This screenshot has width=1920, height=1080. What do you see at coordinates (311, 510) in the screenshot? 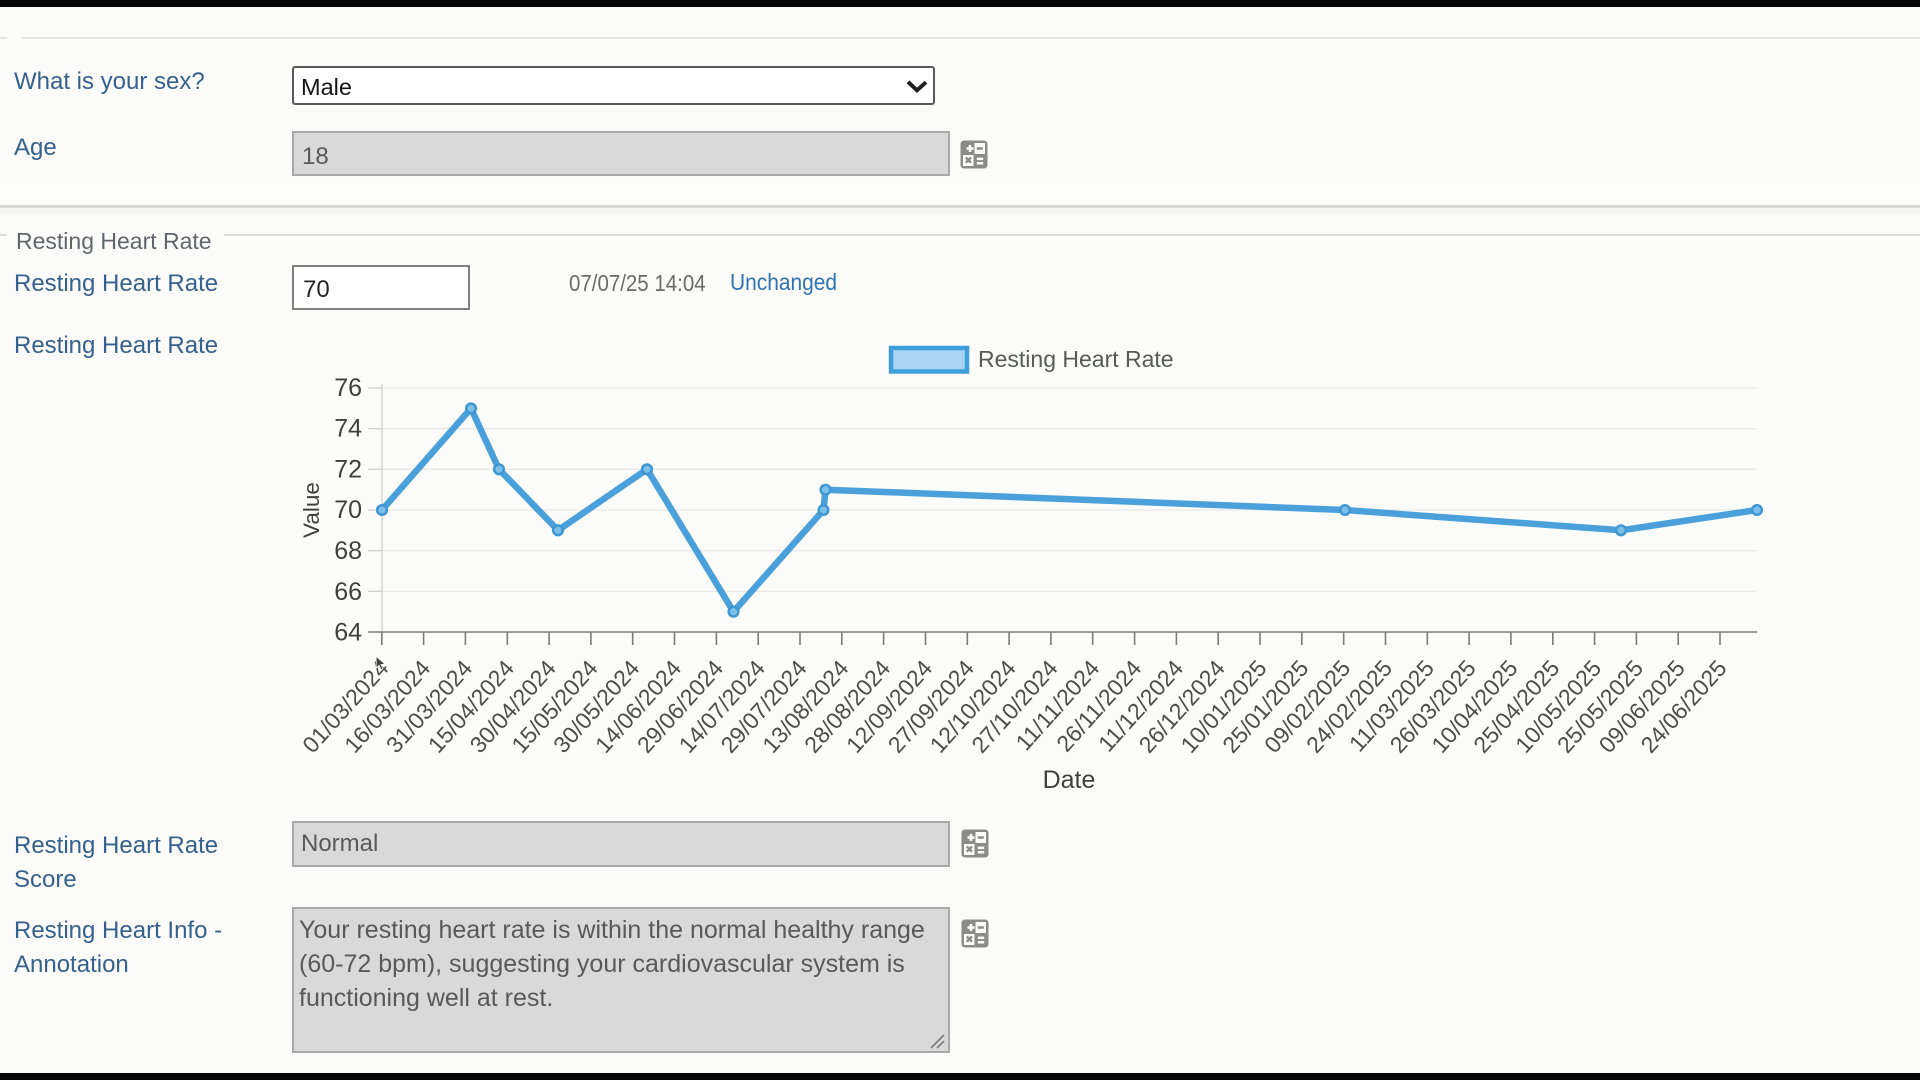
I see `svg-text: Value` at bounding box center [311, 510].